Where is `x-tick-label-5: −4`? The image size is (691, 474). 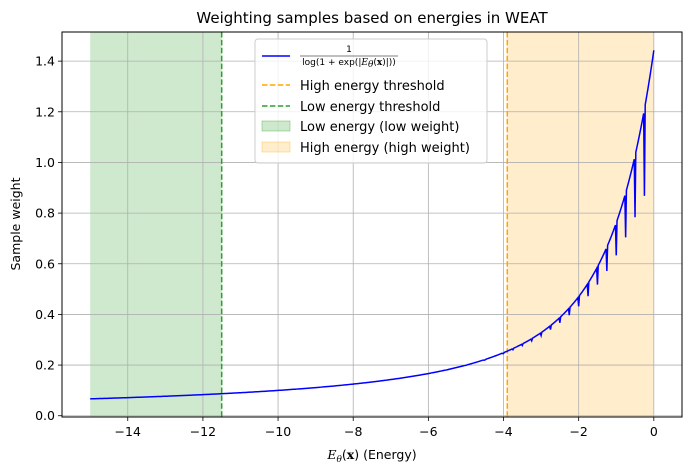 x-tick-label-5: −4 is located at coordinates (503, 431).